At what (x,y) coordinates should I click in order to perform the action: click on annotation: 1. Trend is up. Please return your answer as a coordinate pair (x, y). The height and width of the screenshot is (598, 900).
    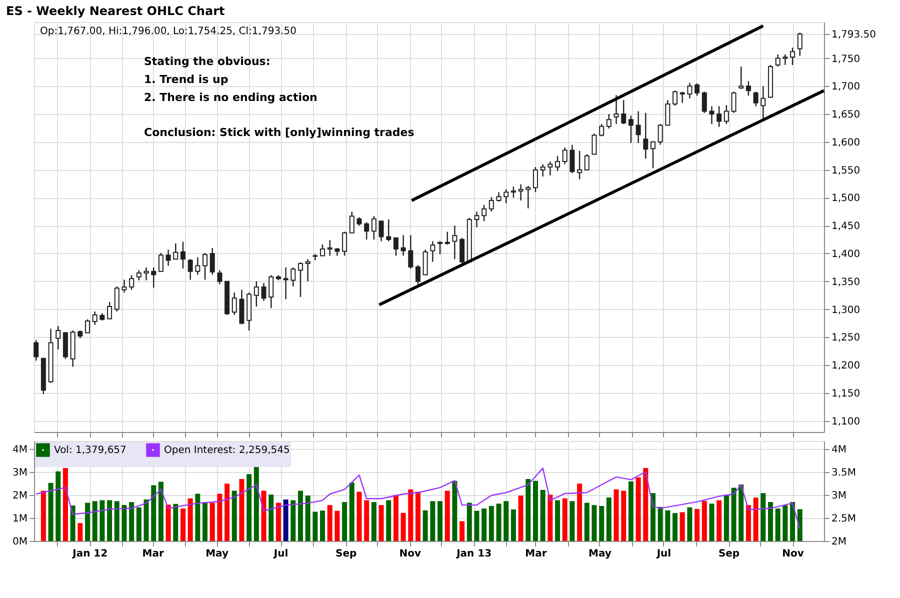
    Looking at the image, I should click on (186, 79).